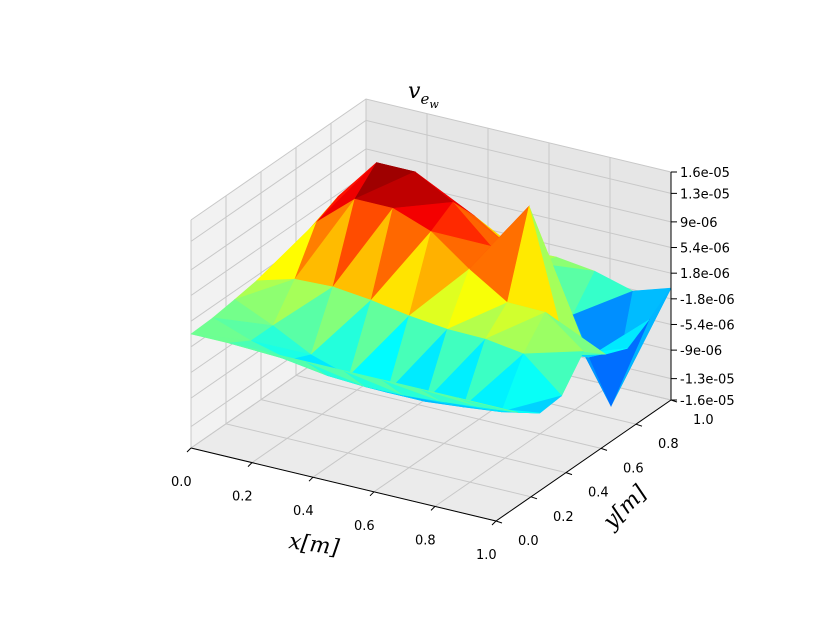 The image size is (830, 623). What do you see at coordinates (583, 460) in the screenshot?
I see `y-axis-line` at bounding box center [583, 460].